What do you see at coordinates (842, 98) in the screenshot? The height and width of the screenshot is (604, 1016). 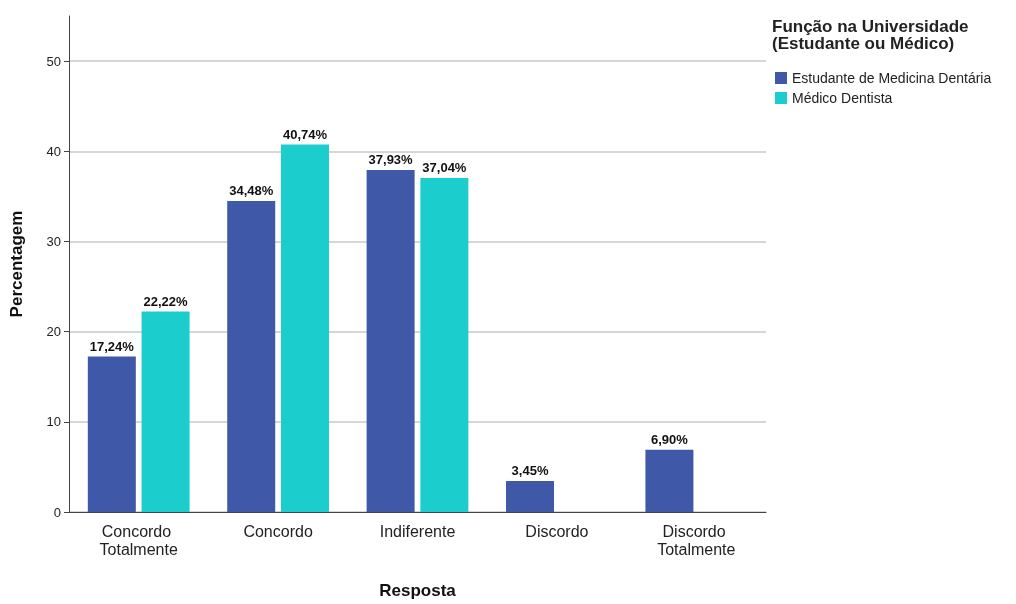 I see `legend-label: Médico Dentista` at bounding box center [842, 98].